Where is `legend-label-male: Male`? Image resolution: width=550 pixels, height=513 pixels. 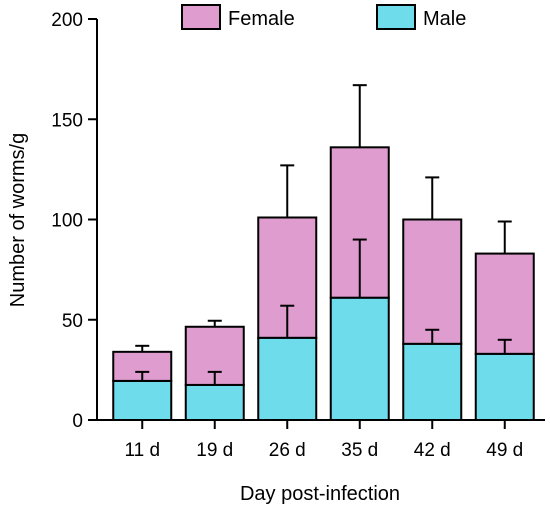 legend-label-male: Male is located at coordinates (444, 19).